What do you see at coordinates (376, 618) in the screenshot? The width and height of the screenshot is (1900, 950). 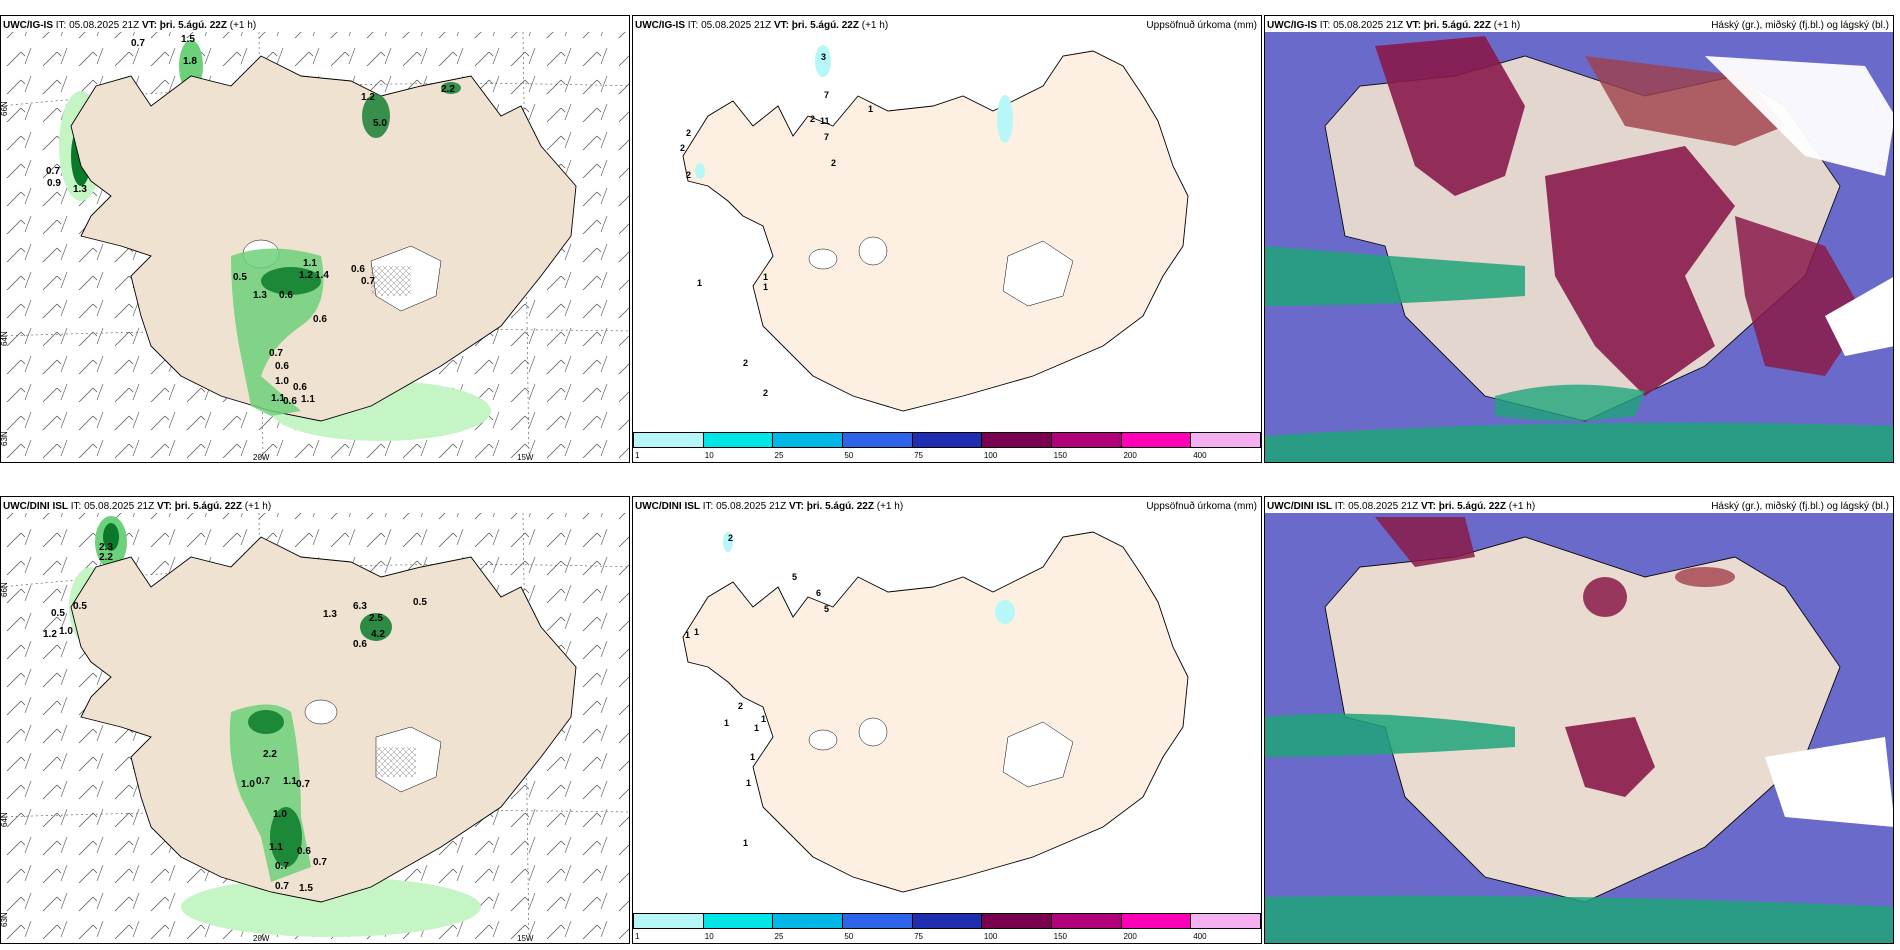 I see `precip-value-label: 2.5` at bounding box center [376, 618].